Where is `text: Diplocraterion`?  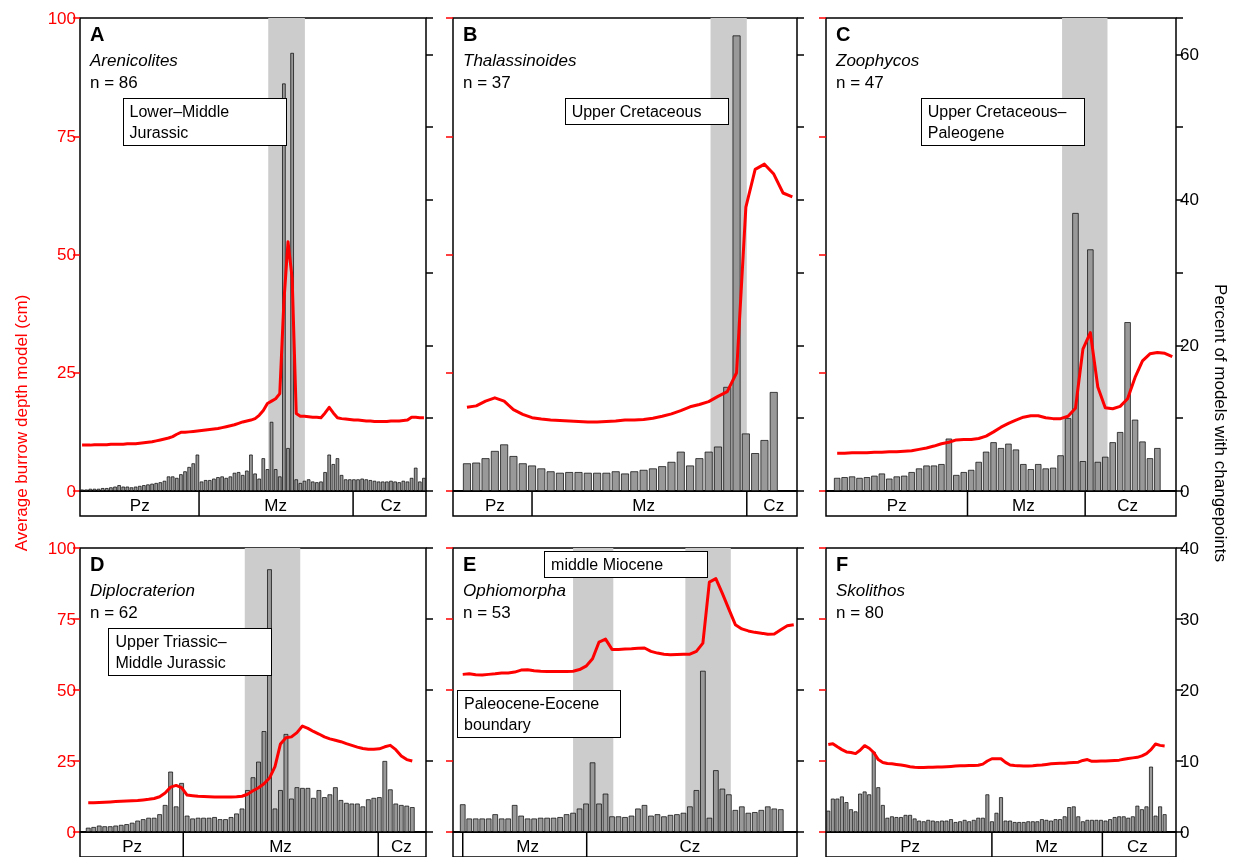
text: Diplocraterion is located at coordinates (142, 590).